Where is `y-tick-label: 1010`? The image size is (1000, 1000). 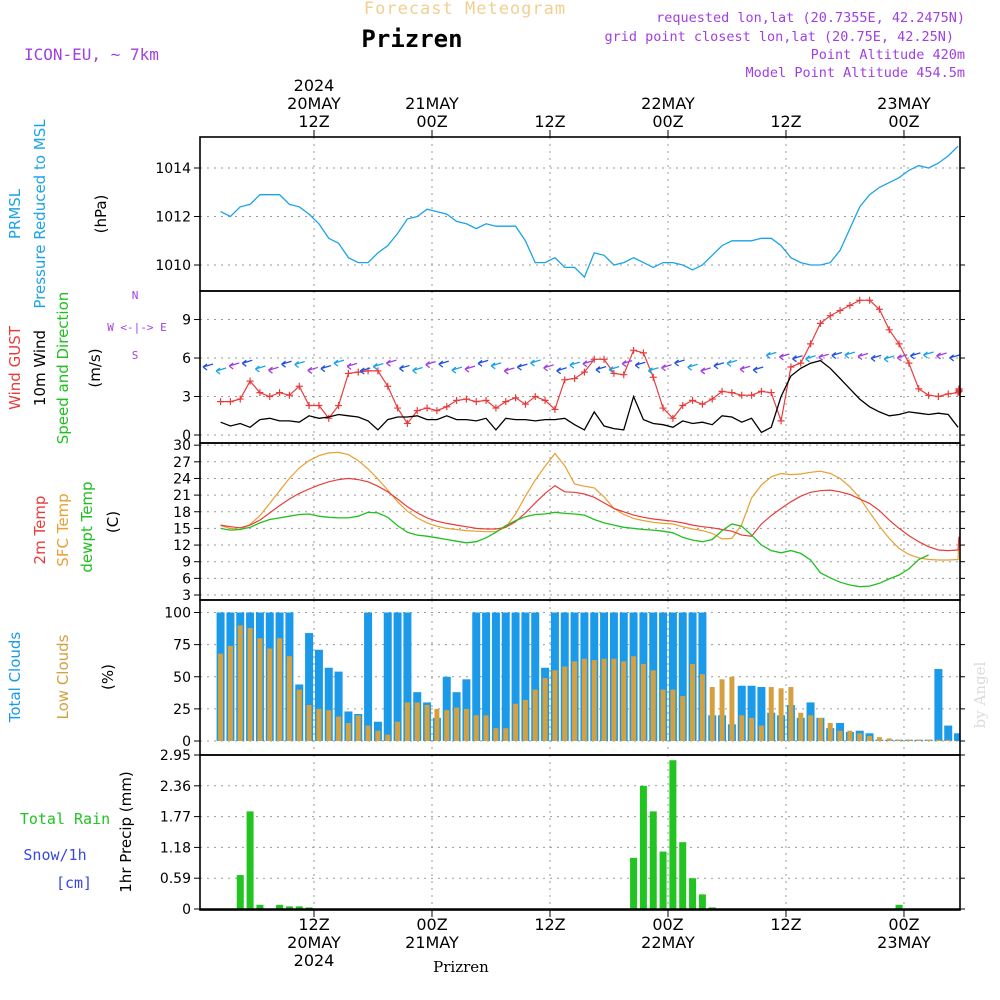
y-tick-label: 1010 is located at coordinates (173, 266).